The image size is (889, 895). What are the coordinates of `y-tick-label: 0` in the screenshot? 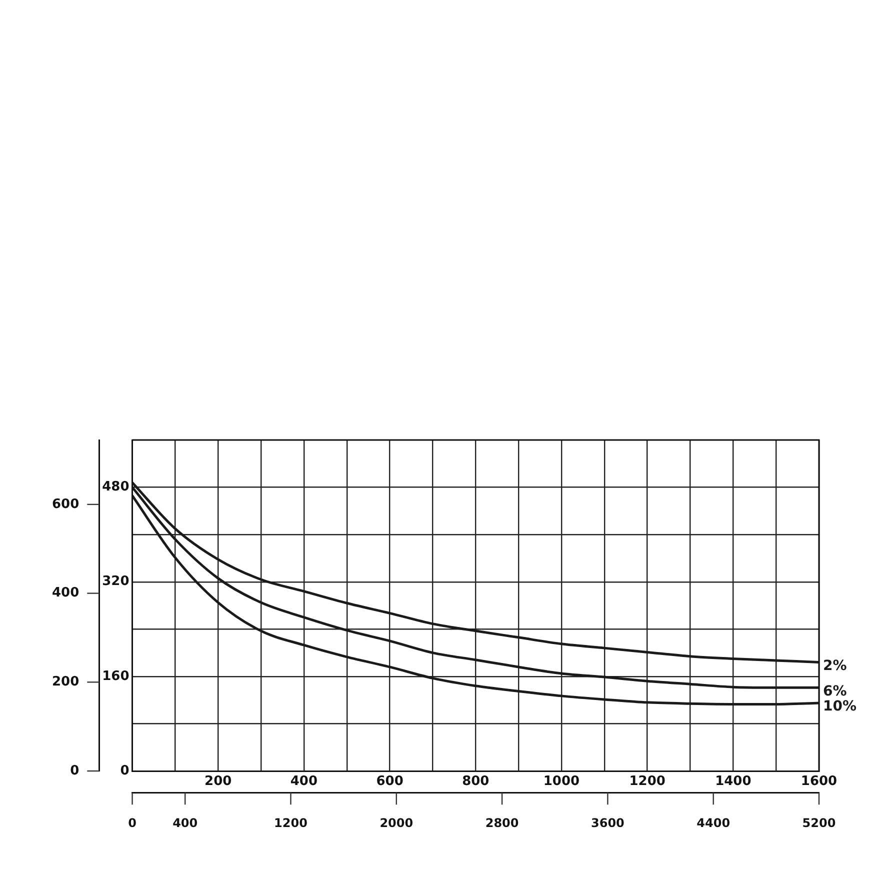 It's located at (125, 770).